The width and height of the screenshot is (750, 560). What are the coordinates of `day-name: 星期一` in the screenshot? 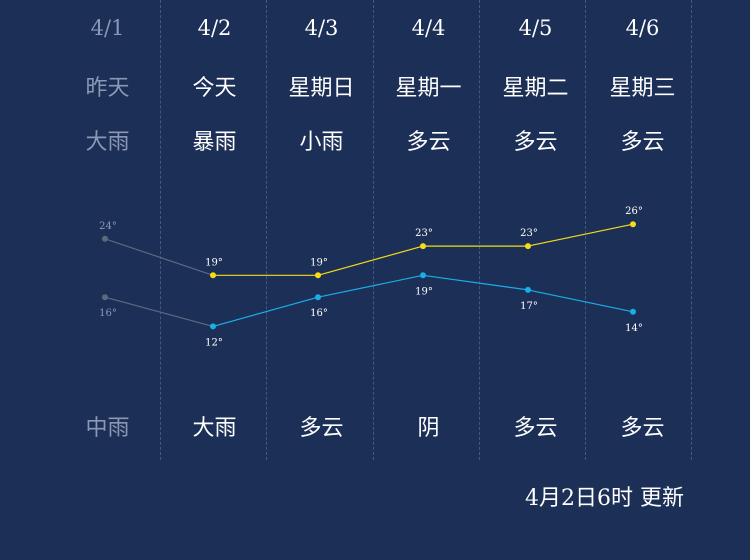 It's located at (428, 88).